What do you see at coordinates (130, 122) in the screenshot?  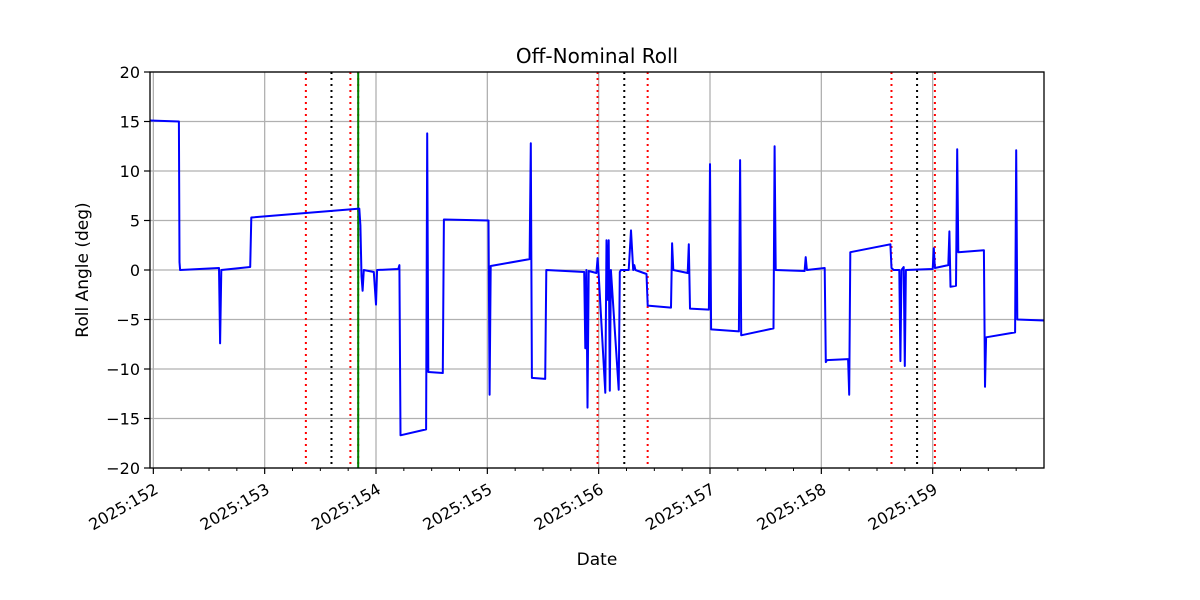 I see `y-tick-label: 15` at bounding box center [130, 122].